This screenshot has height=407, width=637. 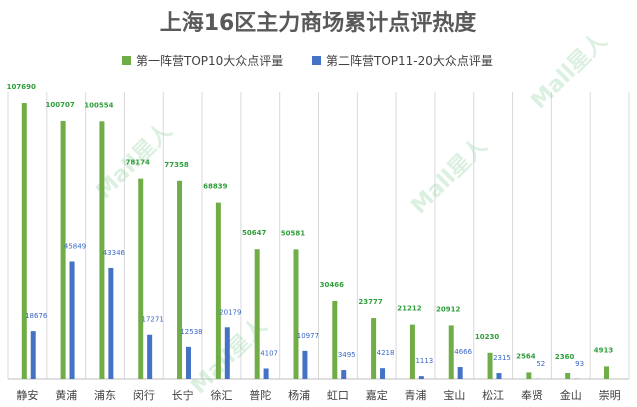 What do you see at coordinates (565, 357) in the screenshot?
I see `data-label: 2360` at bounding box center [565, 357].